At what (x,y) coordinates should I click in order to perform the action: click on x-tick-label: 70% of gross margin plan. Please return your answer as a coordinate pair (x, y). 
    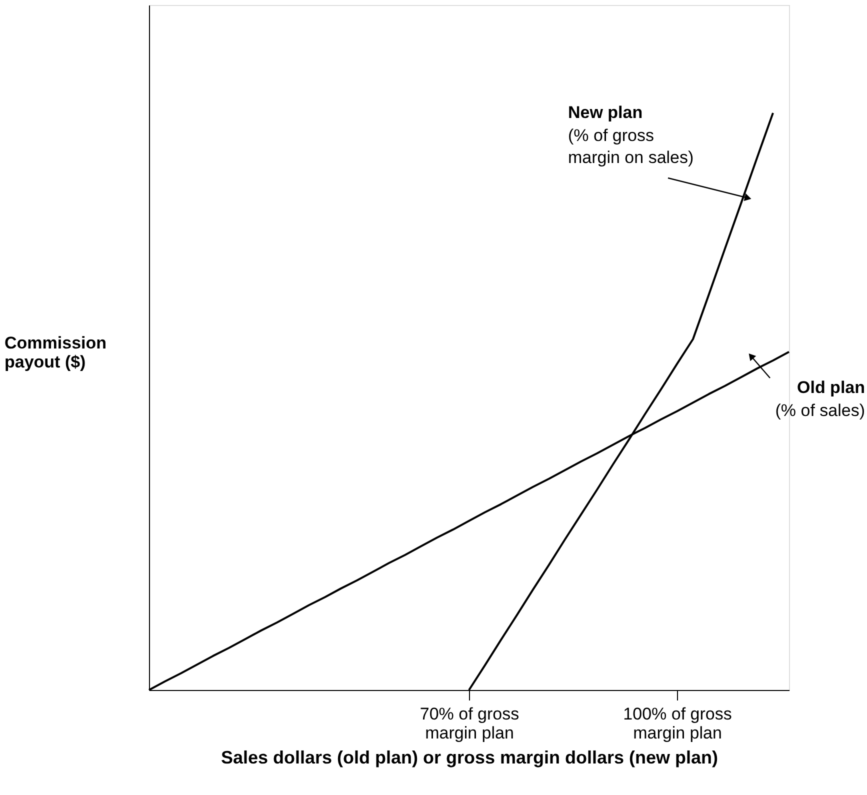
    Looking at the image, I should click on (470, 723).